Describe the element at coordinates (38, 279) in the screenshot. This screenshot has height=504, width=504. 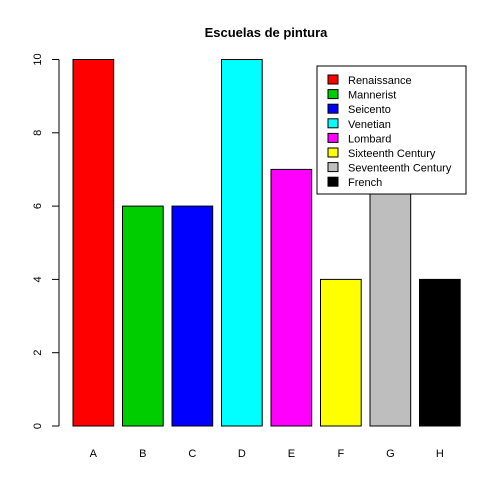
I see `y-tick-label: 4` at that location.